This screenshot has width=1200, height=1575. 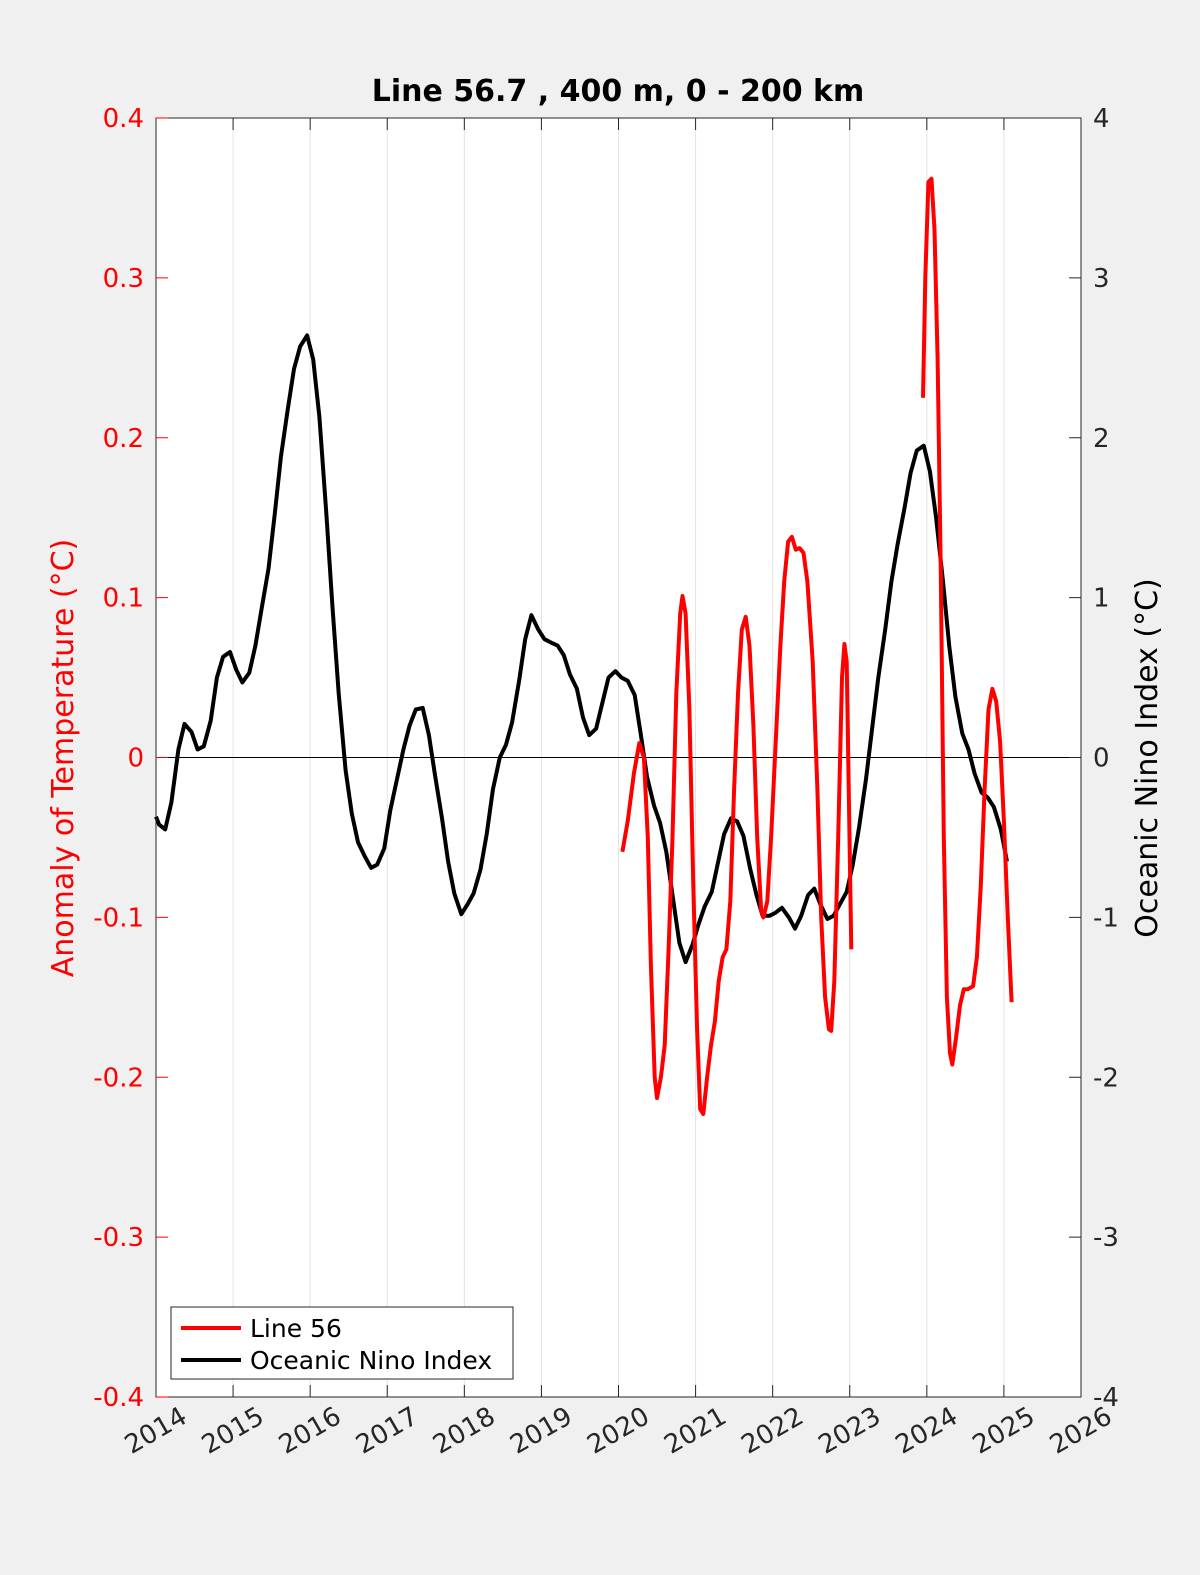 What do you see at coordinates (118, 1238) in the screenshot?
I see `left-y-tick-label--0.3: -0.3` at bounding box center [118, 1238].